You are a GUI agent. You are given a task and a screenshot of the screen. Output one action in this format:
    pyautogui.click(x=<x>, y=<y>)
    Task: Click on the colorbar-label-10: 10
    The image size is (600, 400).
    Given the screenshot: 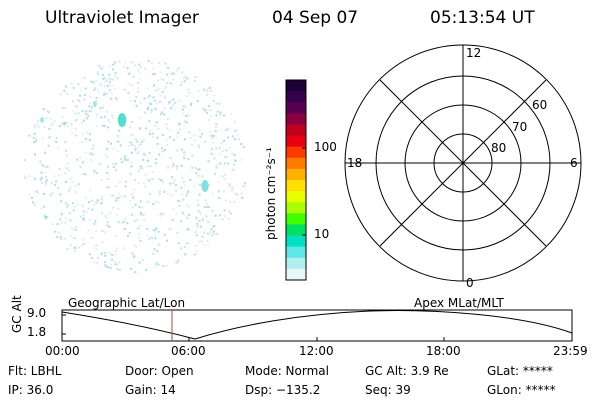 What is the action you would take?
    pyautogui.click(x=322, y=234)
    